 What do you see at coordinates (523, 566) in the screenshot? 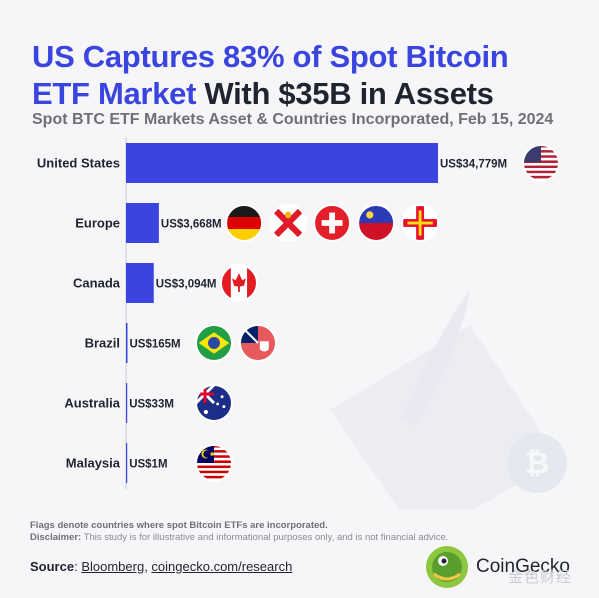
I see `logo-text: CoinGecko` at bounding box center [523, 566].